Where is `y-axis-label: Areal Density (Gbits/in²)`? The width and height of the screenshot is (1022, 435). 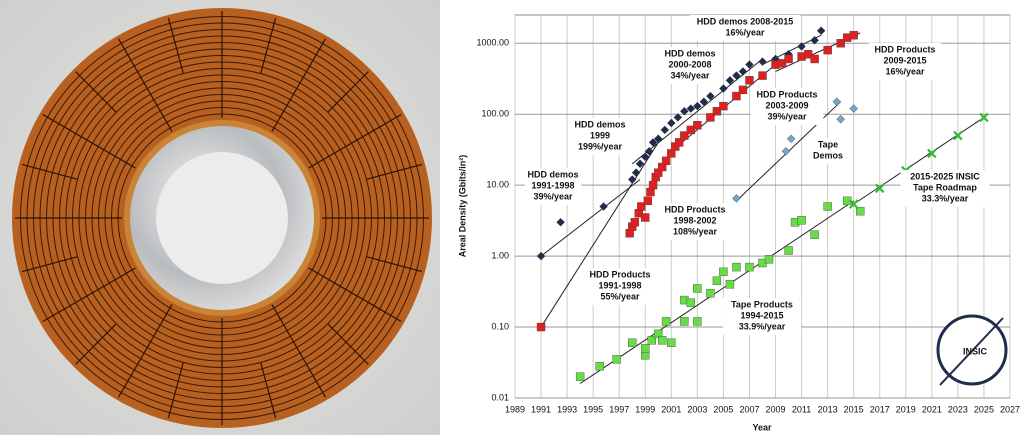
y-axis-label: Areal Density (Gbits/in²) is located at coordinates (462, 206).